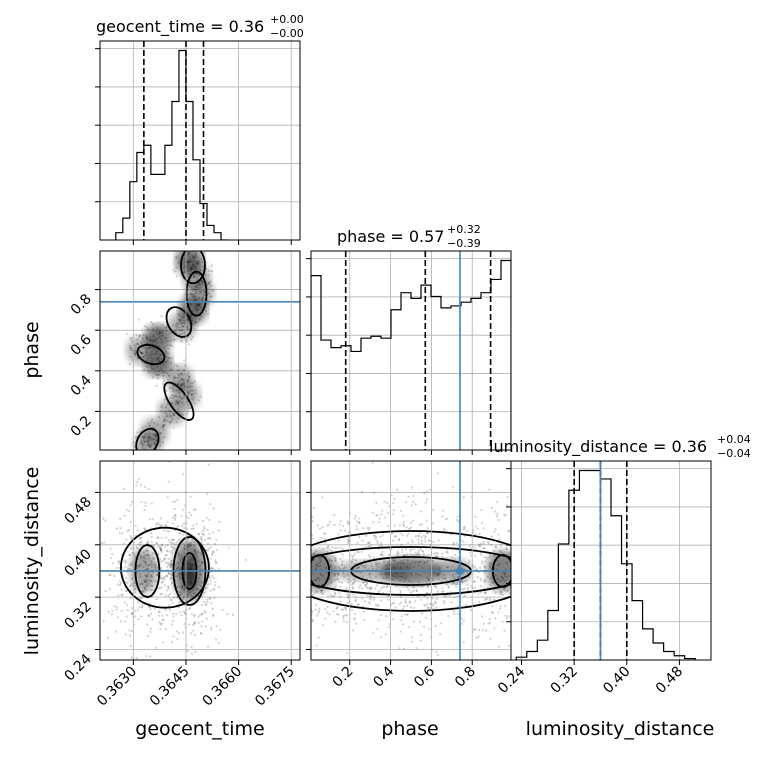  Describe the element at coordinates (411, 571) in the screenshot. I see `contour-line` at that location.